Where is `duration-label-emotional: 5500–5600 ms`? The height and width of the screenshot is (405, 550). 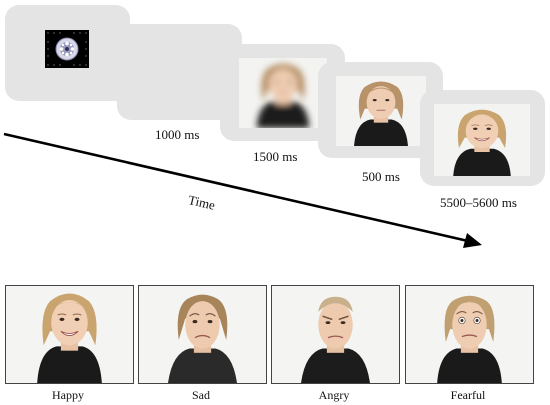
duration-label-emotional: 5500–5600 ms is located at coordinates (478, 202).